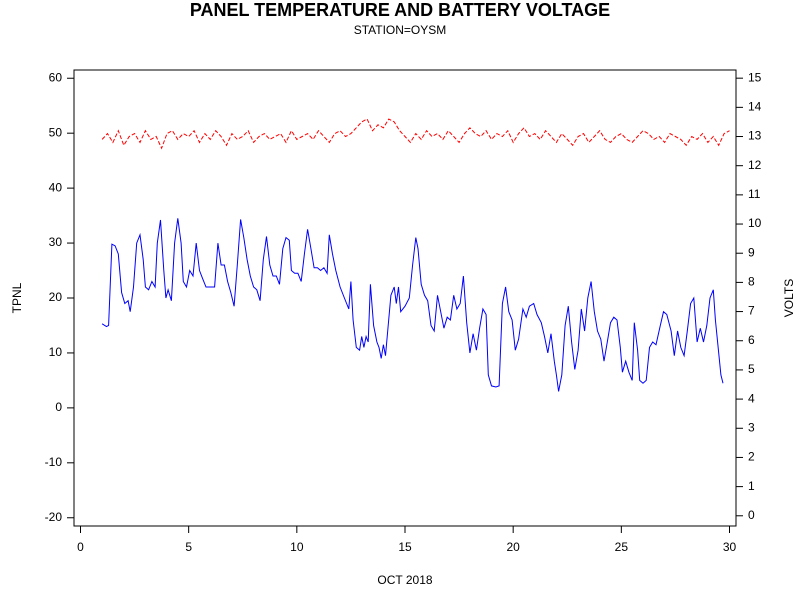  What do you see at coordinates (751, 486) in the screenshot?
I see `y2-tick-label: 1` at bounding box center [751, 486].